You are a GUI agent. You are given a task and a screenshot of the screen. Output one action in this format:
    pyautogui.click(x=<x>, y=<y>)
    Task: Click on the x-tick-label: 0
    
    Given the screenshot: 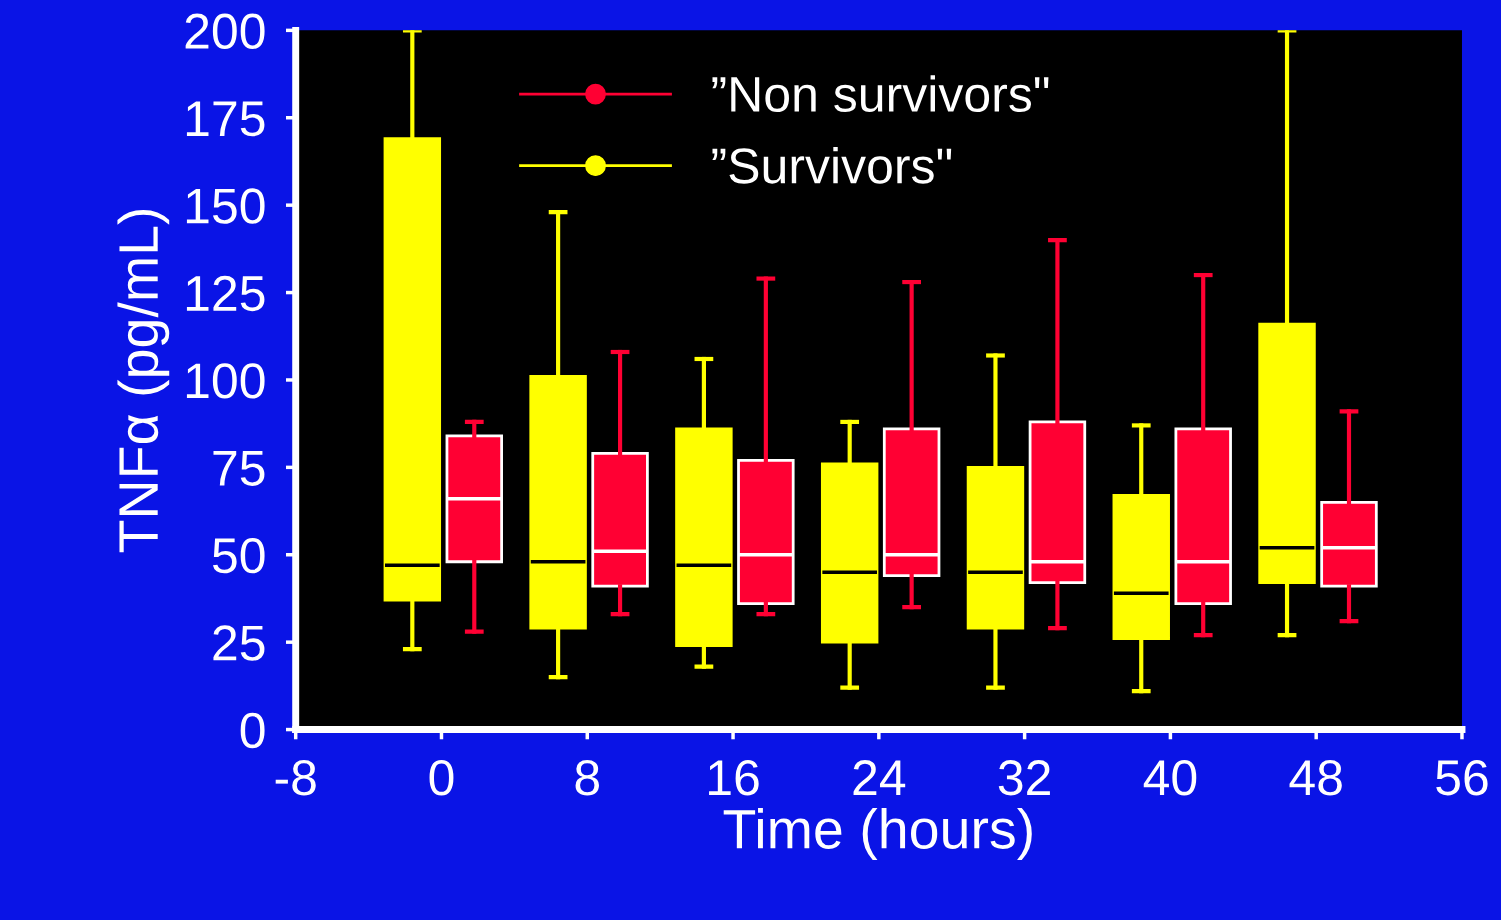 What is the action you would take?
    pyautogui.click(x=441, y=778)
    